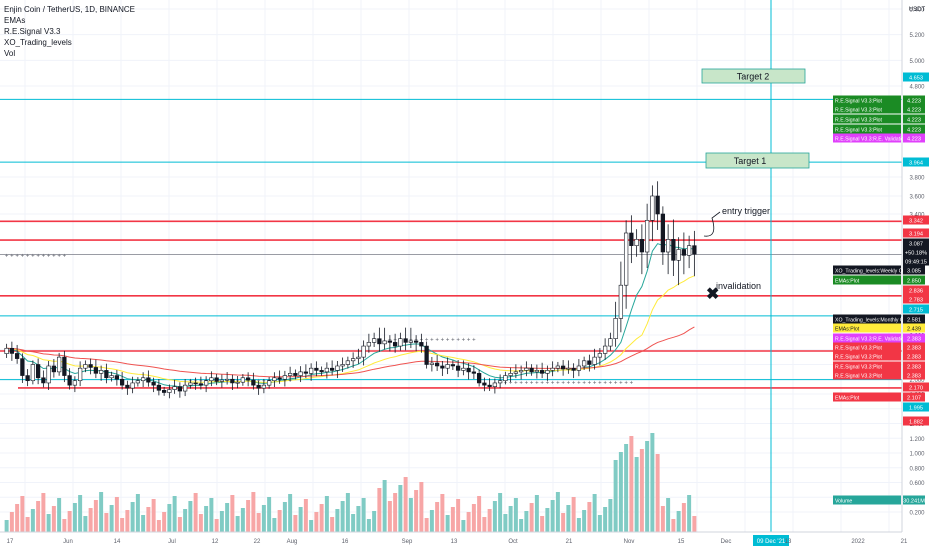 The width and height of the screenshot is (932, 555). I want to click on price-label-name: R.E.Signal V3.3:R.E. Validation, so click(871, 139).